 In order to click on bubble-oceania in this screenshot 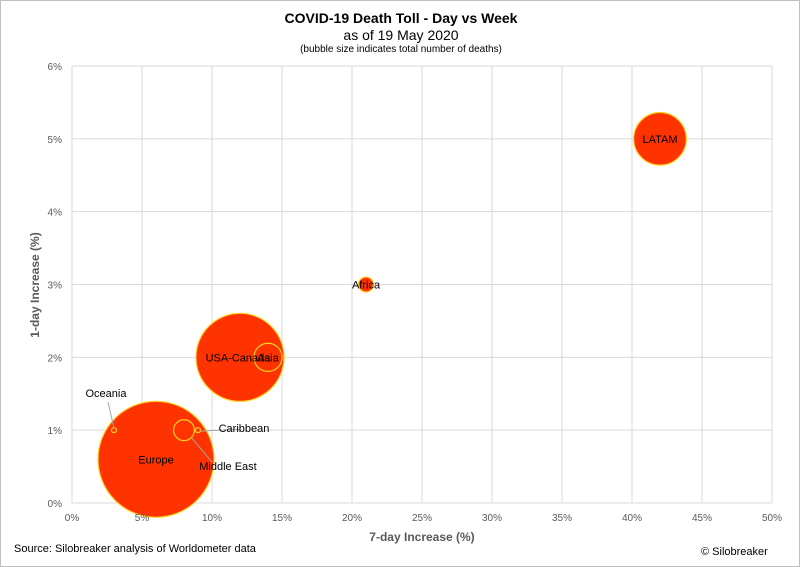, I will do `click(114, 430)`.